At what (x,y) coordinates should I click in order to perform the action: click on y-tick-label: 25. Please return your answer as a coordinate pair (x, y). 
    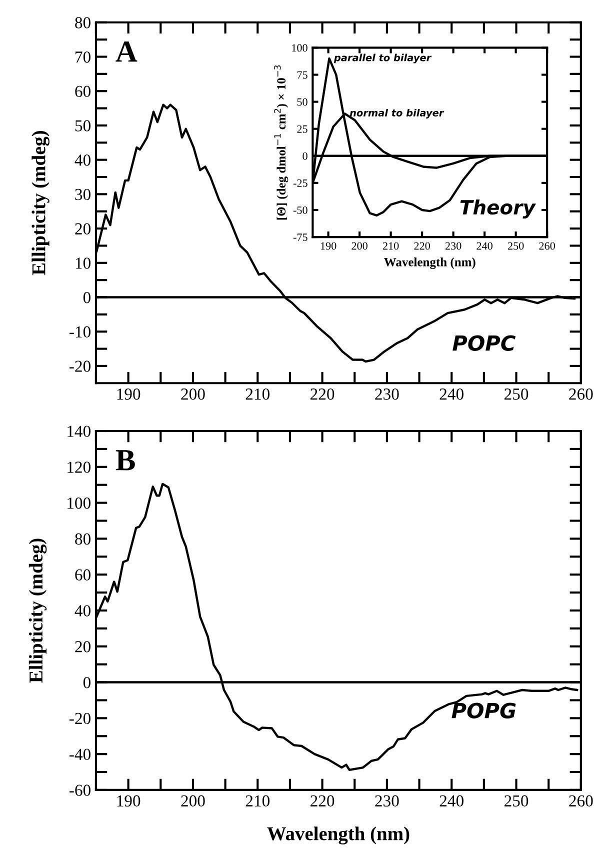
    Looking at the image, I should click on (302, 129).